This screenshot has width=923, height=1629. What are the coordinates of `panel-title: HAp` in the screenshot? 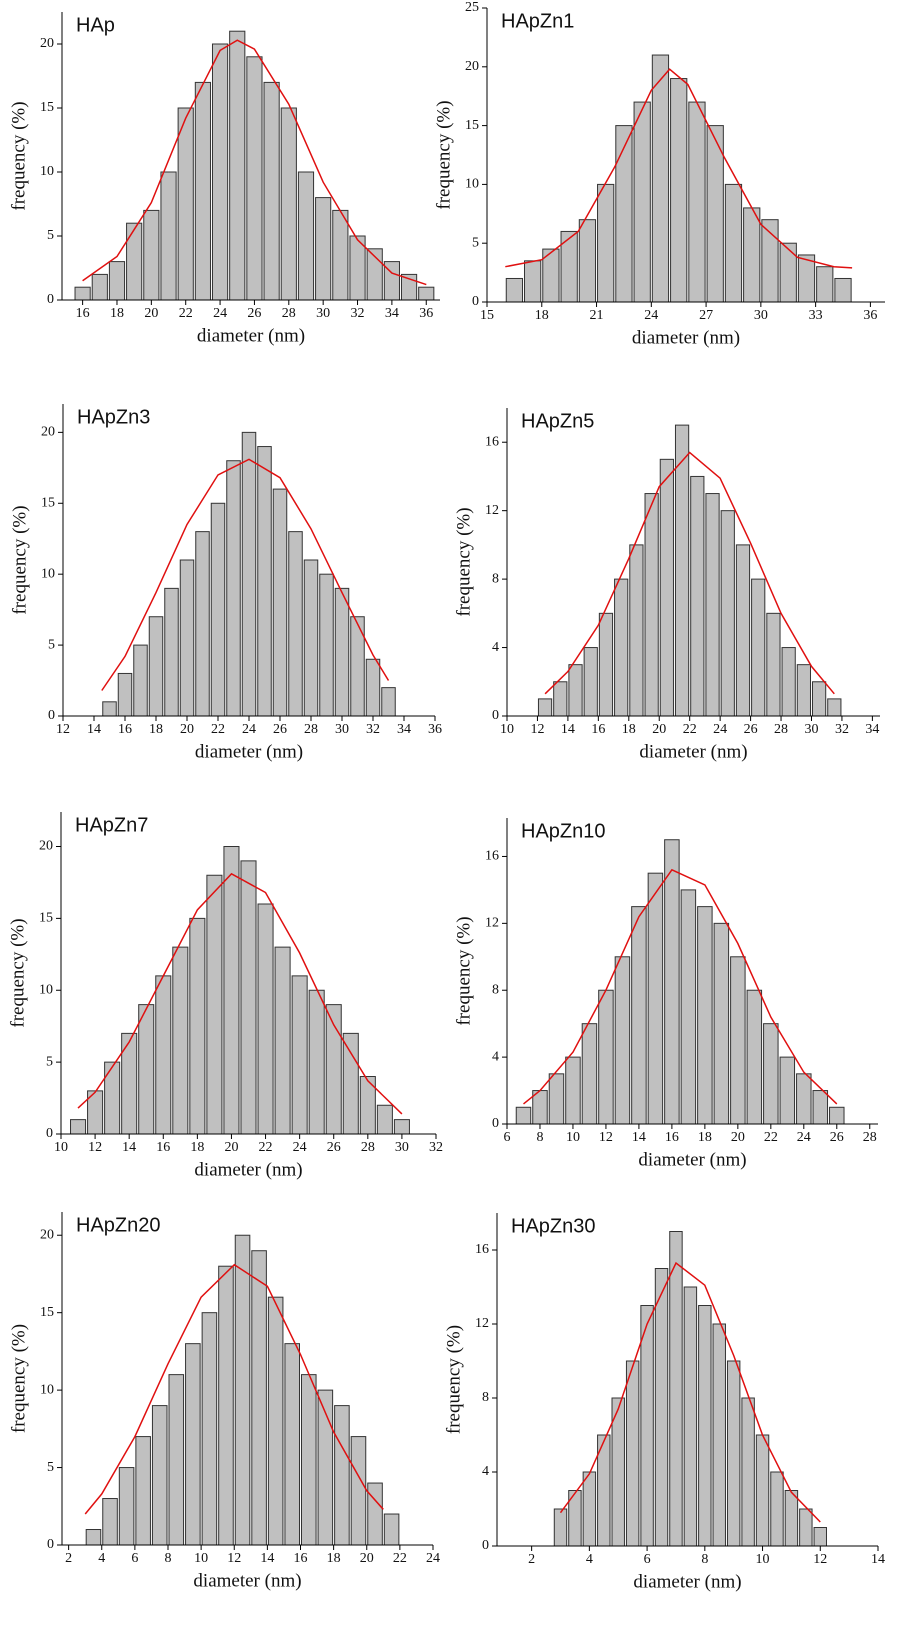 It's located at (95, 25).